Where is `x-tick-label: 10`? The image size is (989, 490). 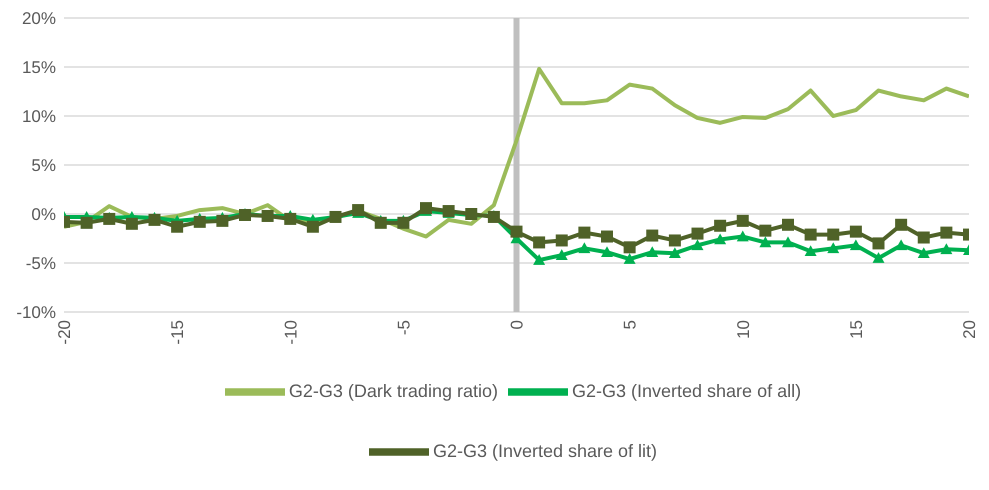 x-tick-label: 10 is located at coordinates (743, 329).